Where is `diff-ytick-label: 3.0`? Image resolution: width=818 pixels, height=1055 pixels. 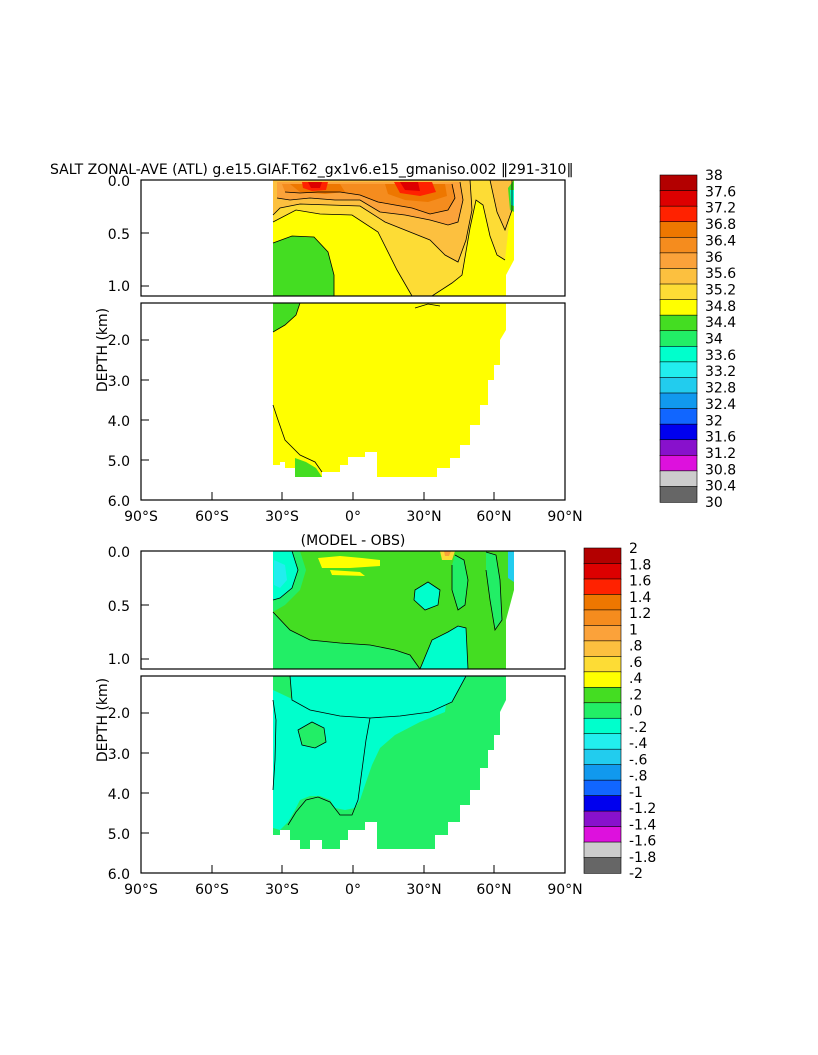
diff-ytick-label: 3.0 is located at coordinates (119, 755).